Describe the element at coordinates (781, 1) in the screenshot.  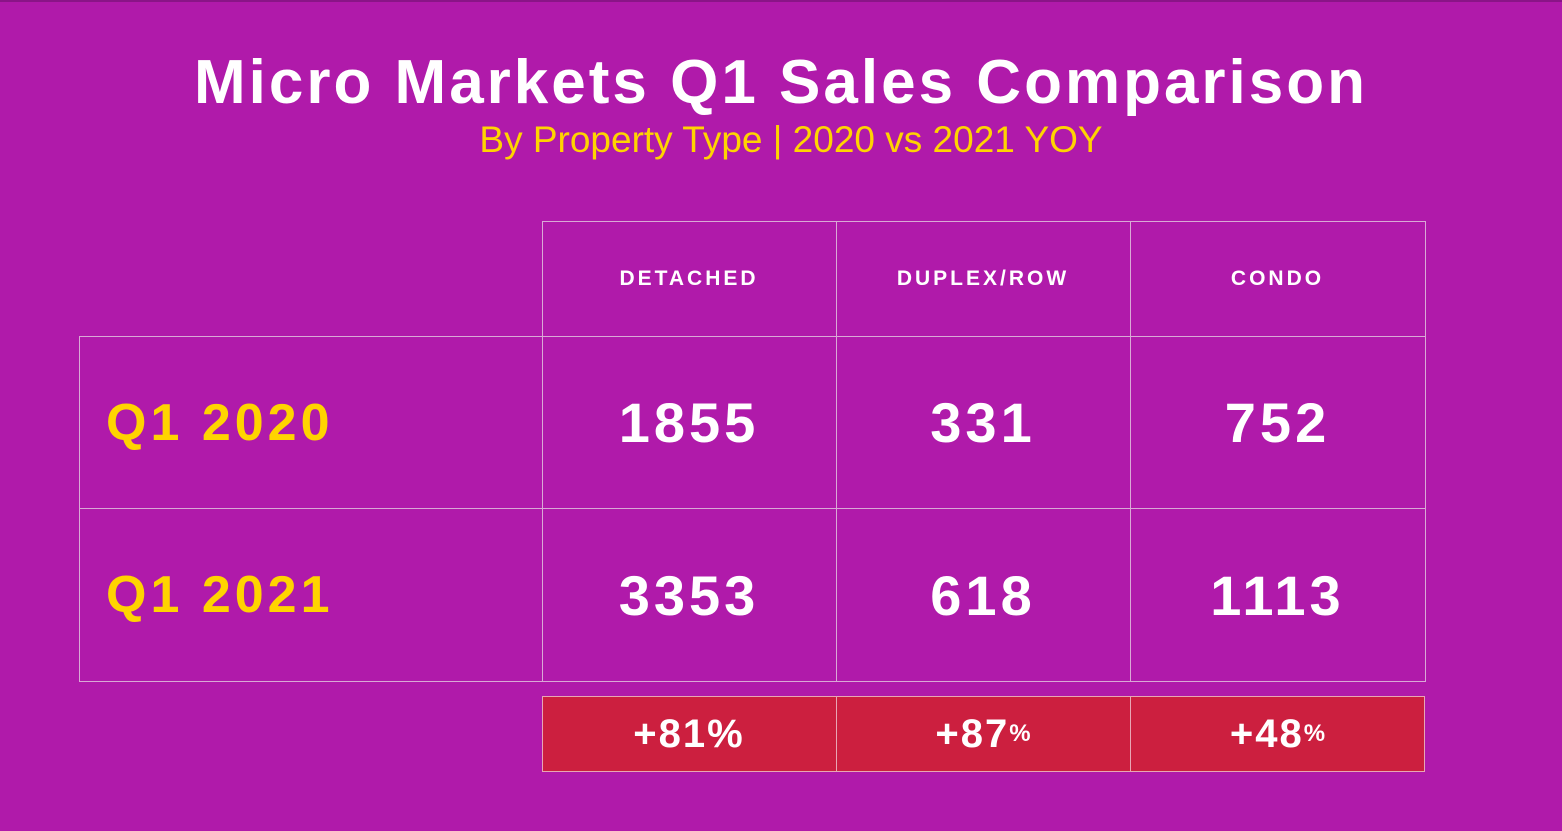
I see `top-edge` at that location.